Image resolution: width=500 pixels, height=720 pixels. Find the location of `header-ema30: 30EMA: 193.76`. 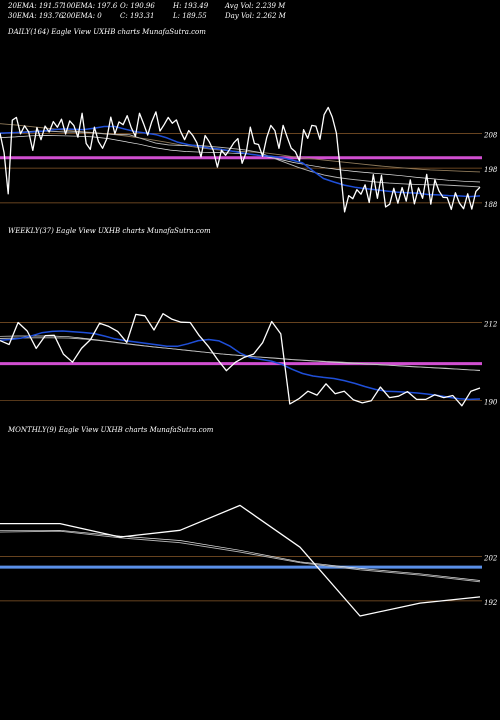

header-ema30: 30EMA: 193.76 is located at coordinates (36, 16).